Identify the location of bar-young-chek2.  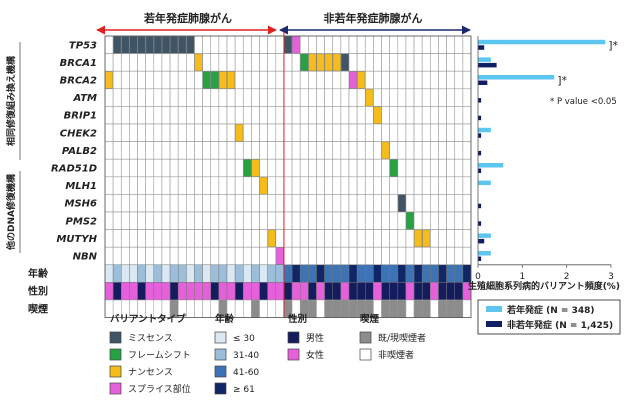
(484, 130).